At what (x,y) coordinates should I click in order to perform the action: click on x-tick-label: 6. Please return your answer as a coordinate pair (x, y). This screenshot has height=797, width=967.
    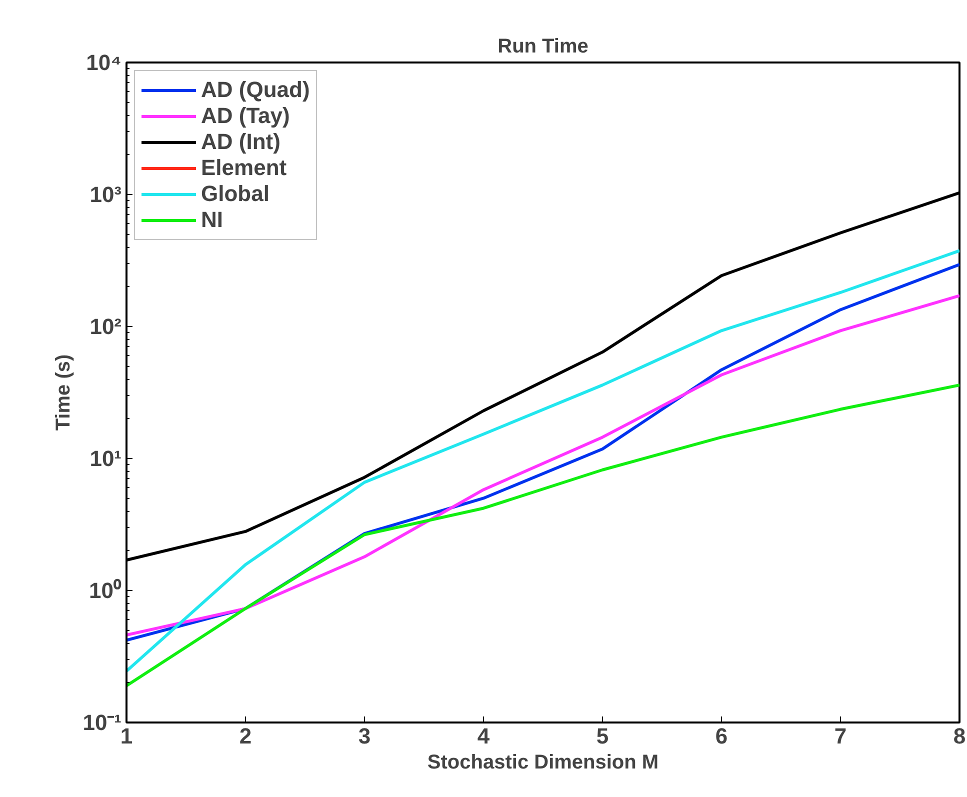
    Looking at the image, I should click on (721, 736).